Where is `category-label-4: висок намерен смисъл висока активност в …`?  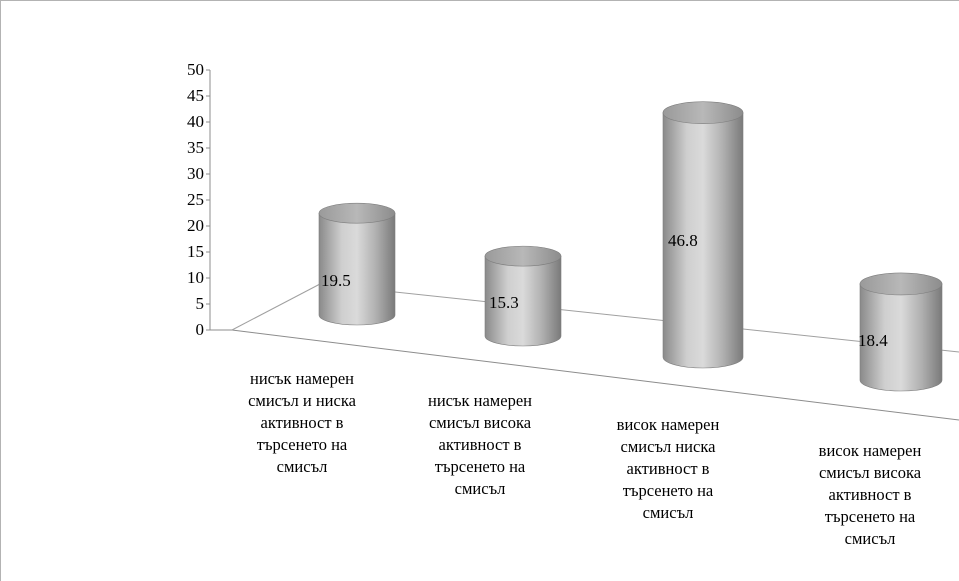 category-label-4: висок намерен смисъл висока активност в … is located at coordinates (870, 494).